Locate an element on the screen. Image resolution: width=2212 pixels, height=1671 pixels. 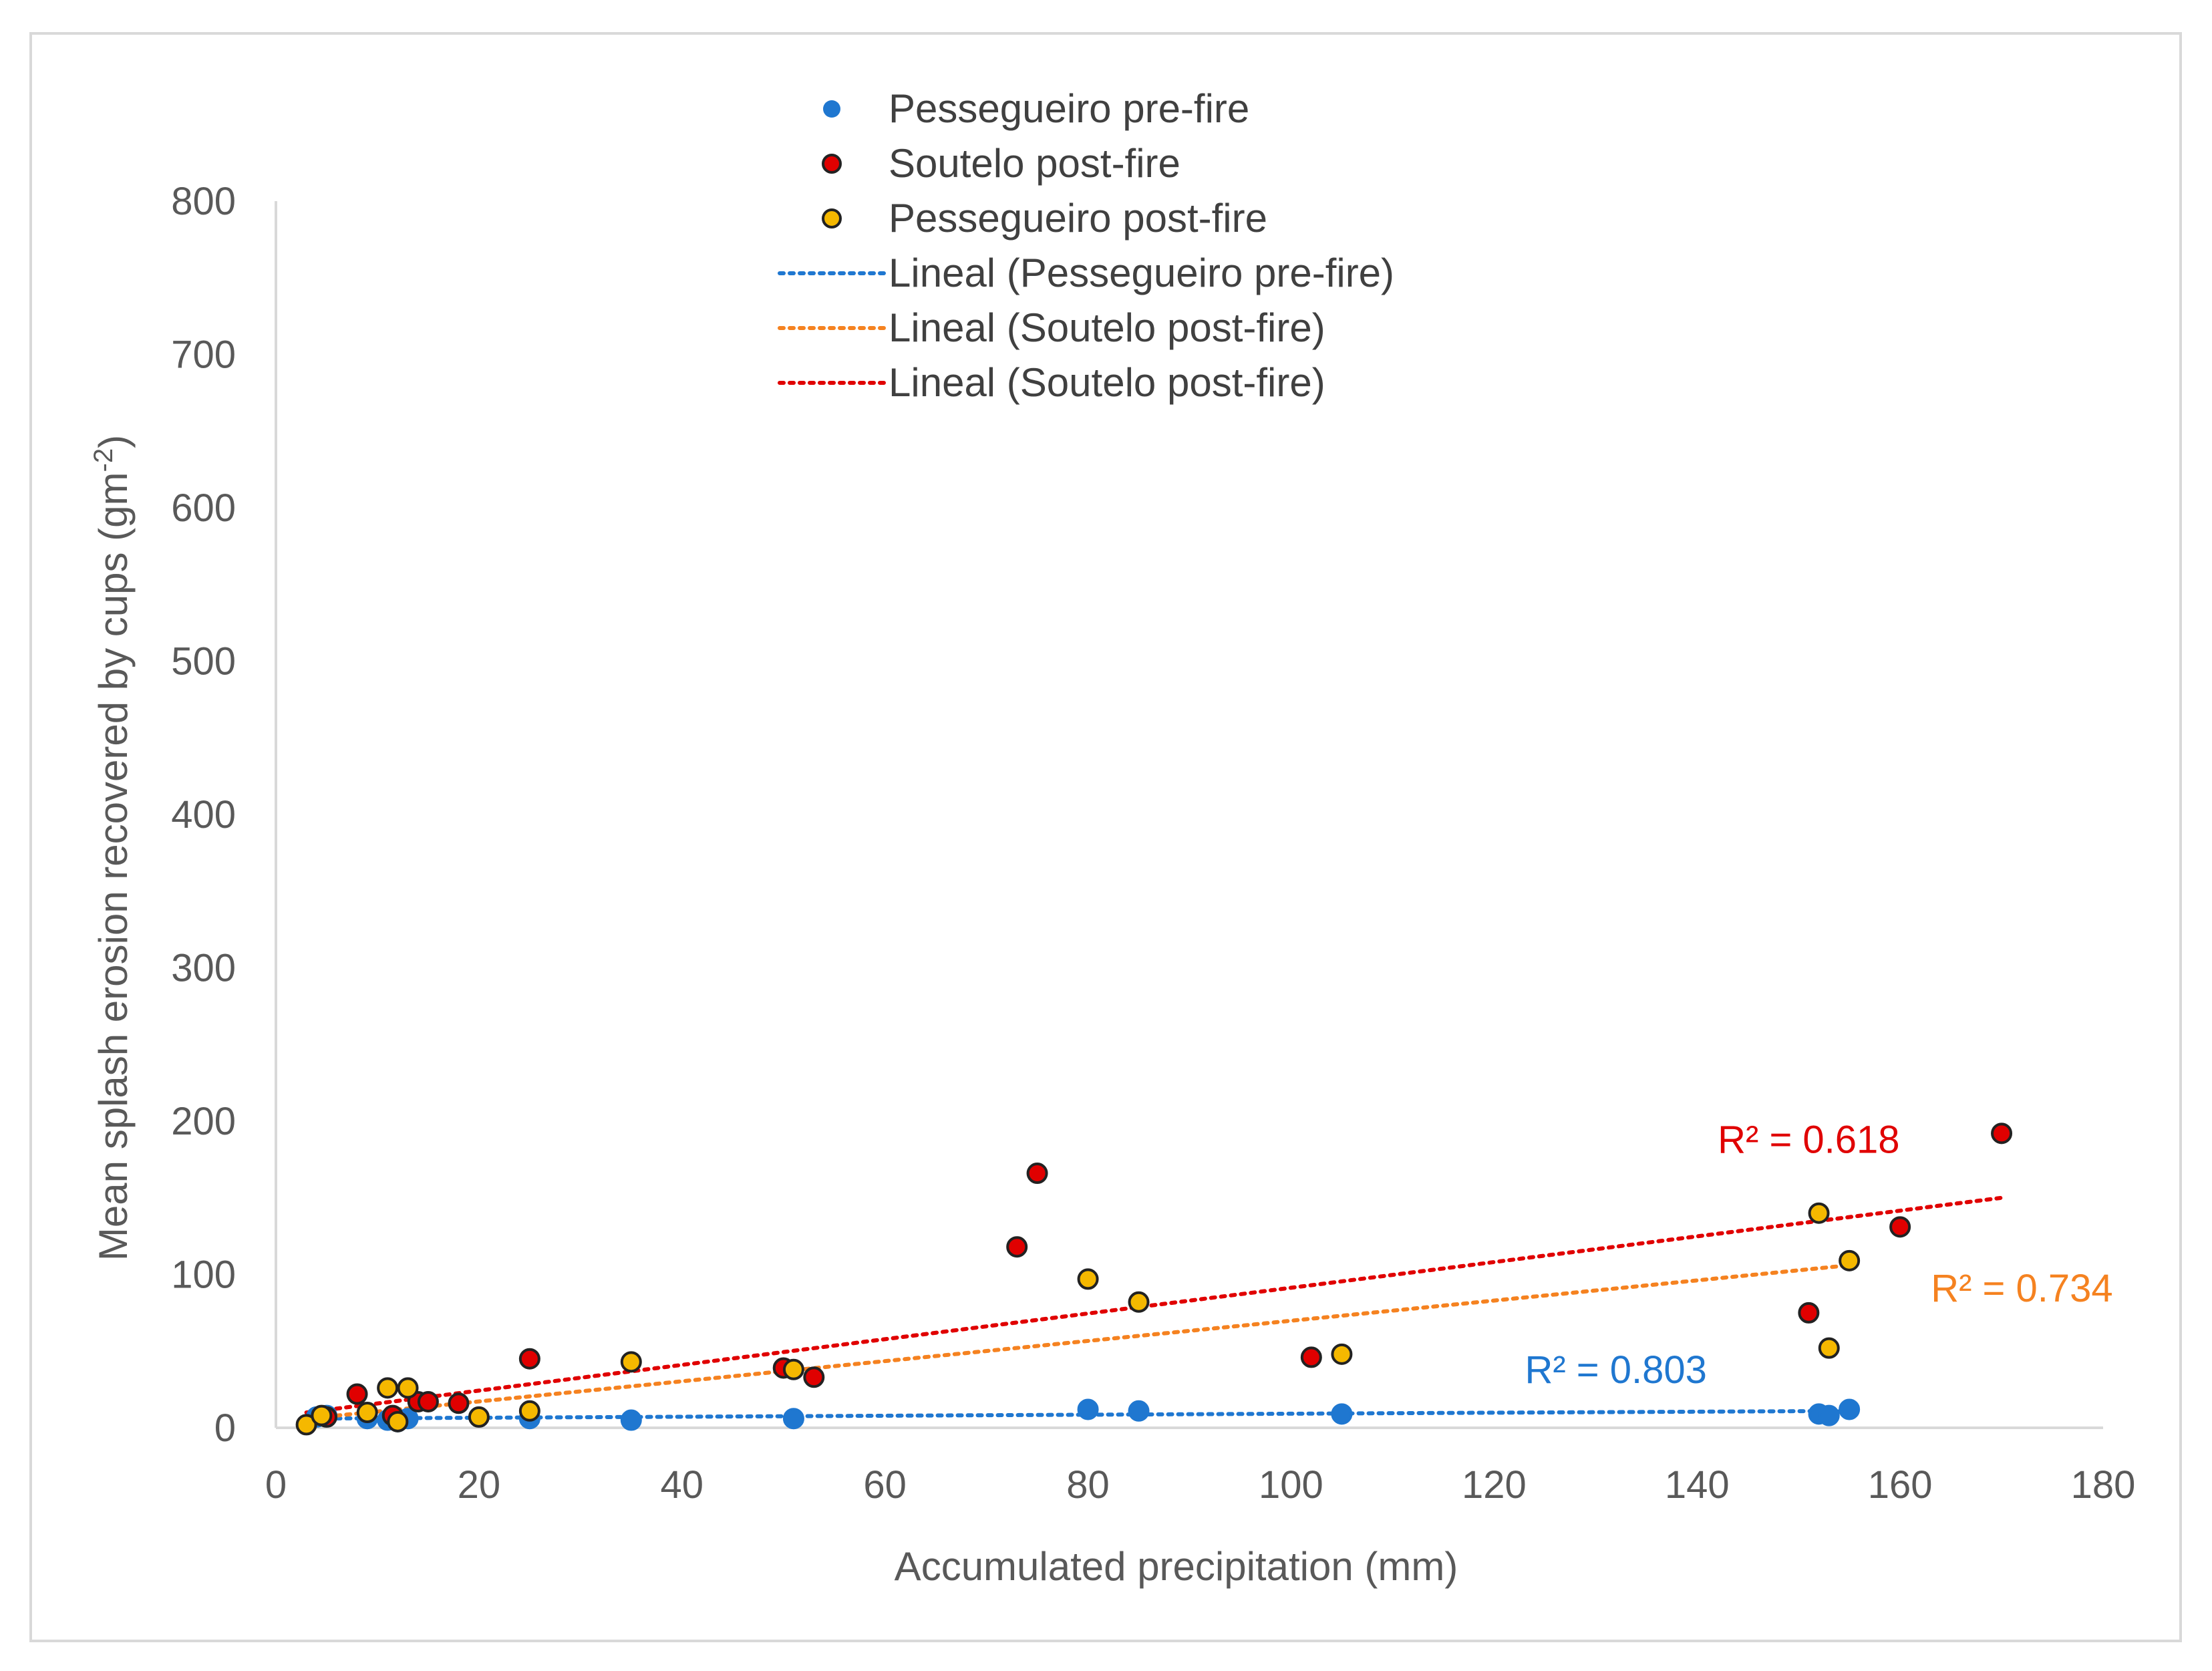
legend-label: Lineal (Pessegueiro pre-fire) is located at coordinates (1141, 273).